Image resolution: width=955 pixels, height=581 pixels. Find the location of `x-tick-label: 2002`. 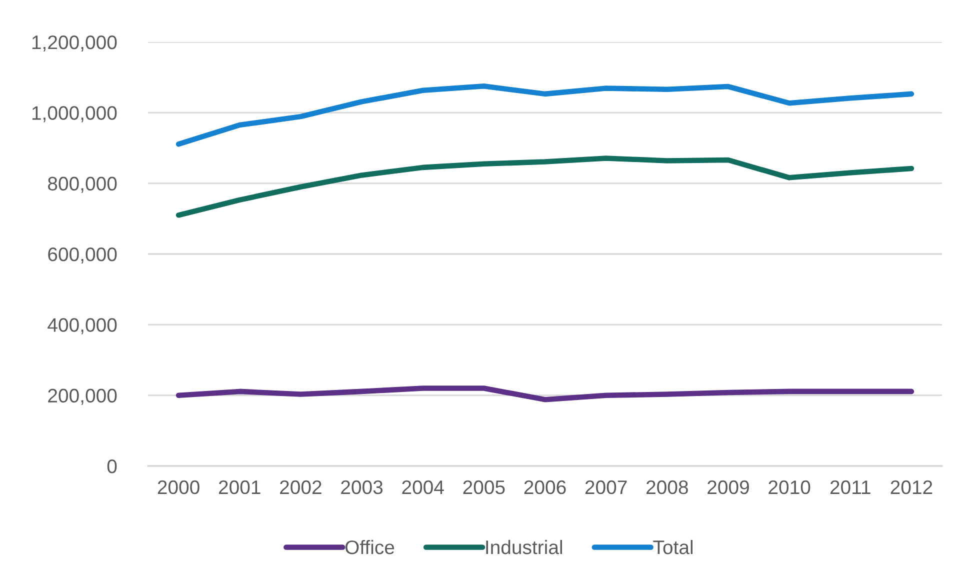

x-tick-label: 2002 is located at coordinates (301, 487).